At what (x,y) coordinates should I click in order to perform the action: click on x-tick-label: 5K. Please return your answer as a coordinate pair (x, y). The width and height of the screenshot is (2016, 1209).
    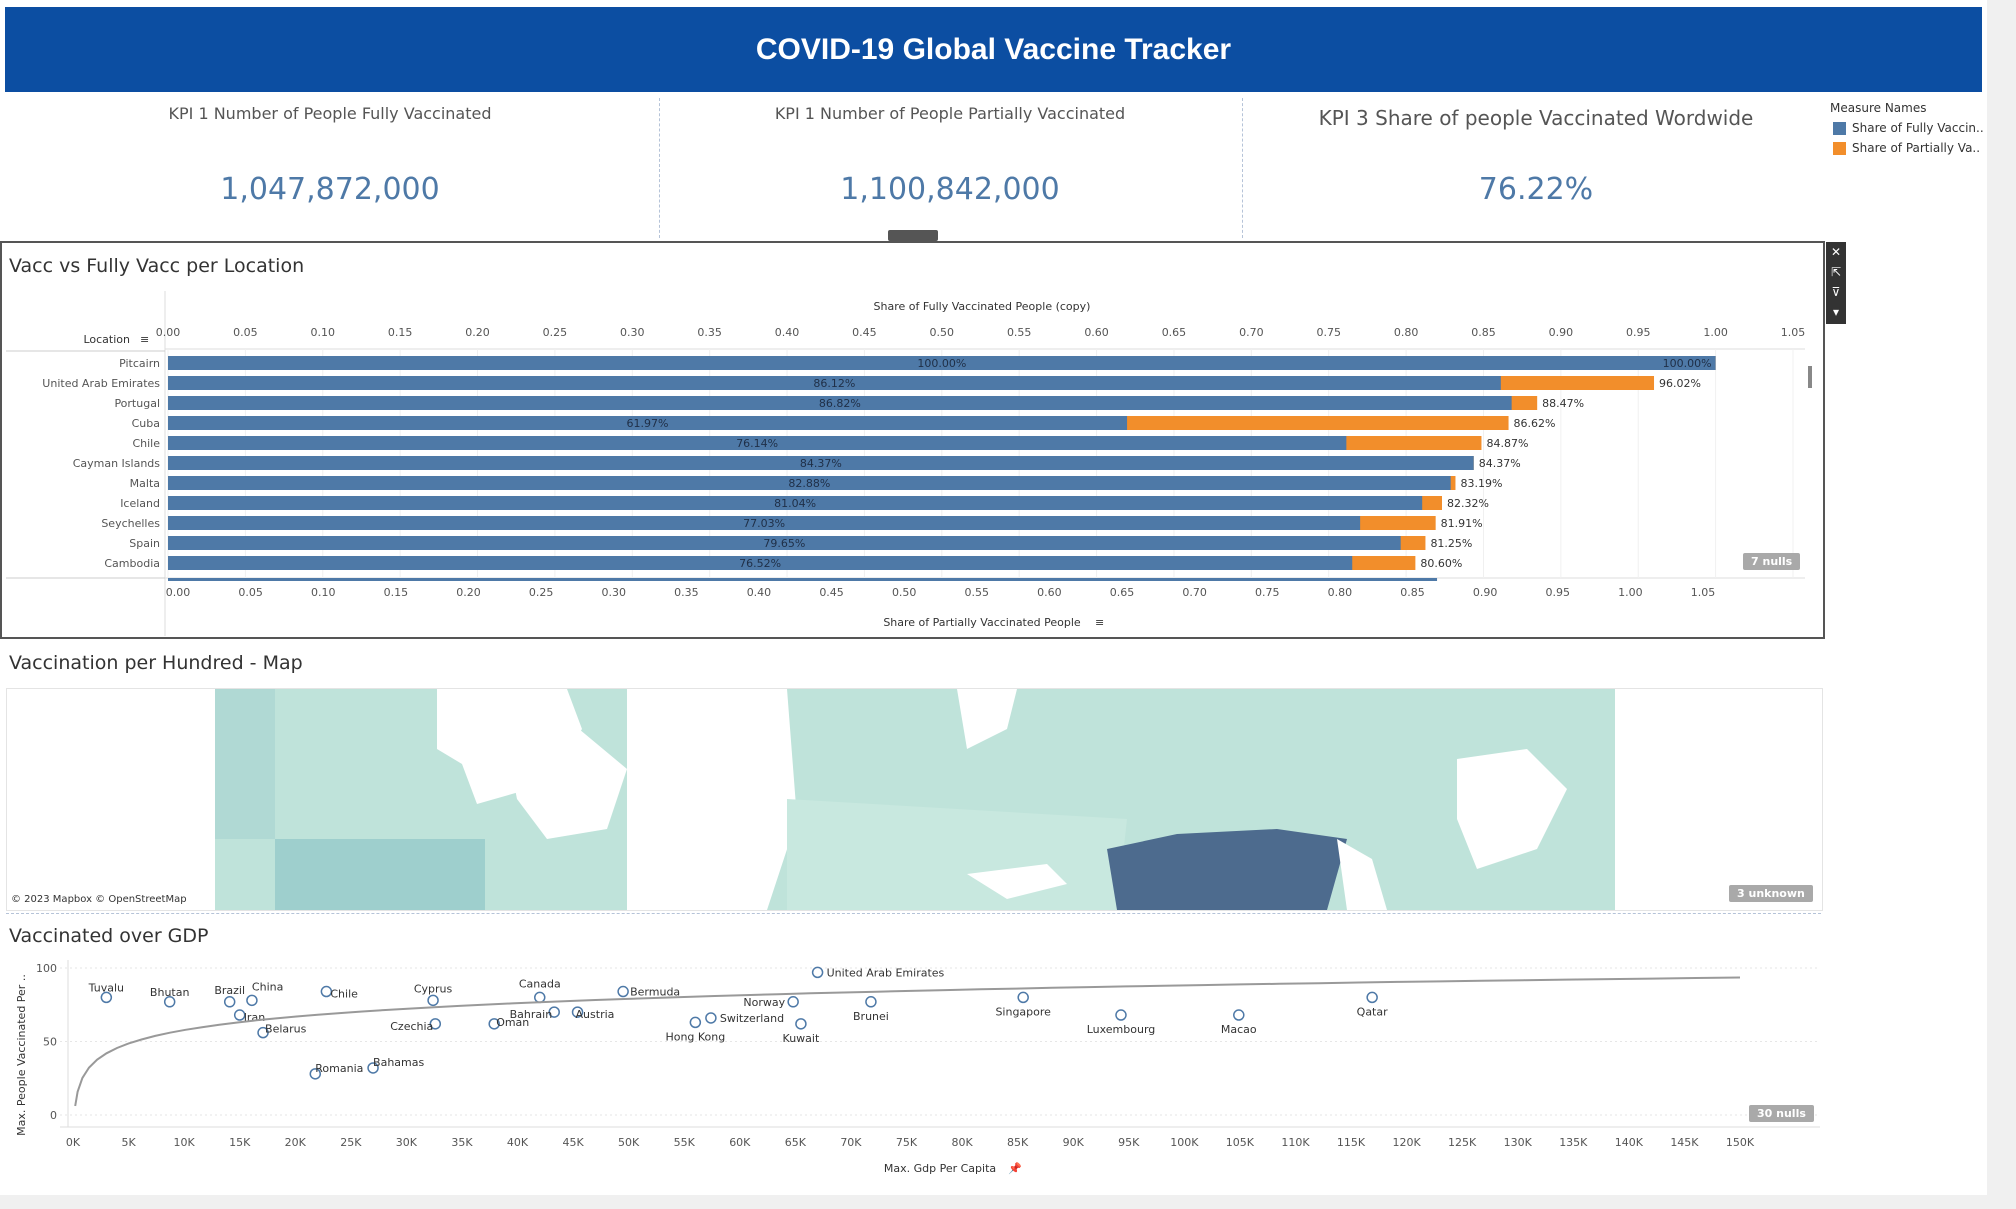
    Looking at the image, I should click on (128, 1142).